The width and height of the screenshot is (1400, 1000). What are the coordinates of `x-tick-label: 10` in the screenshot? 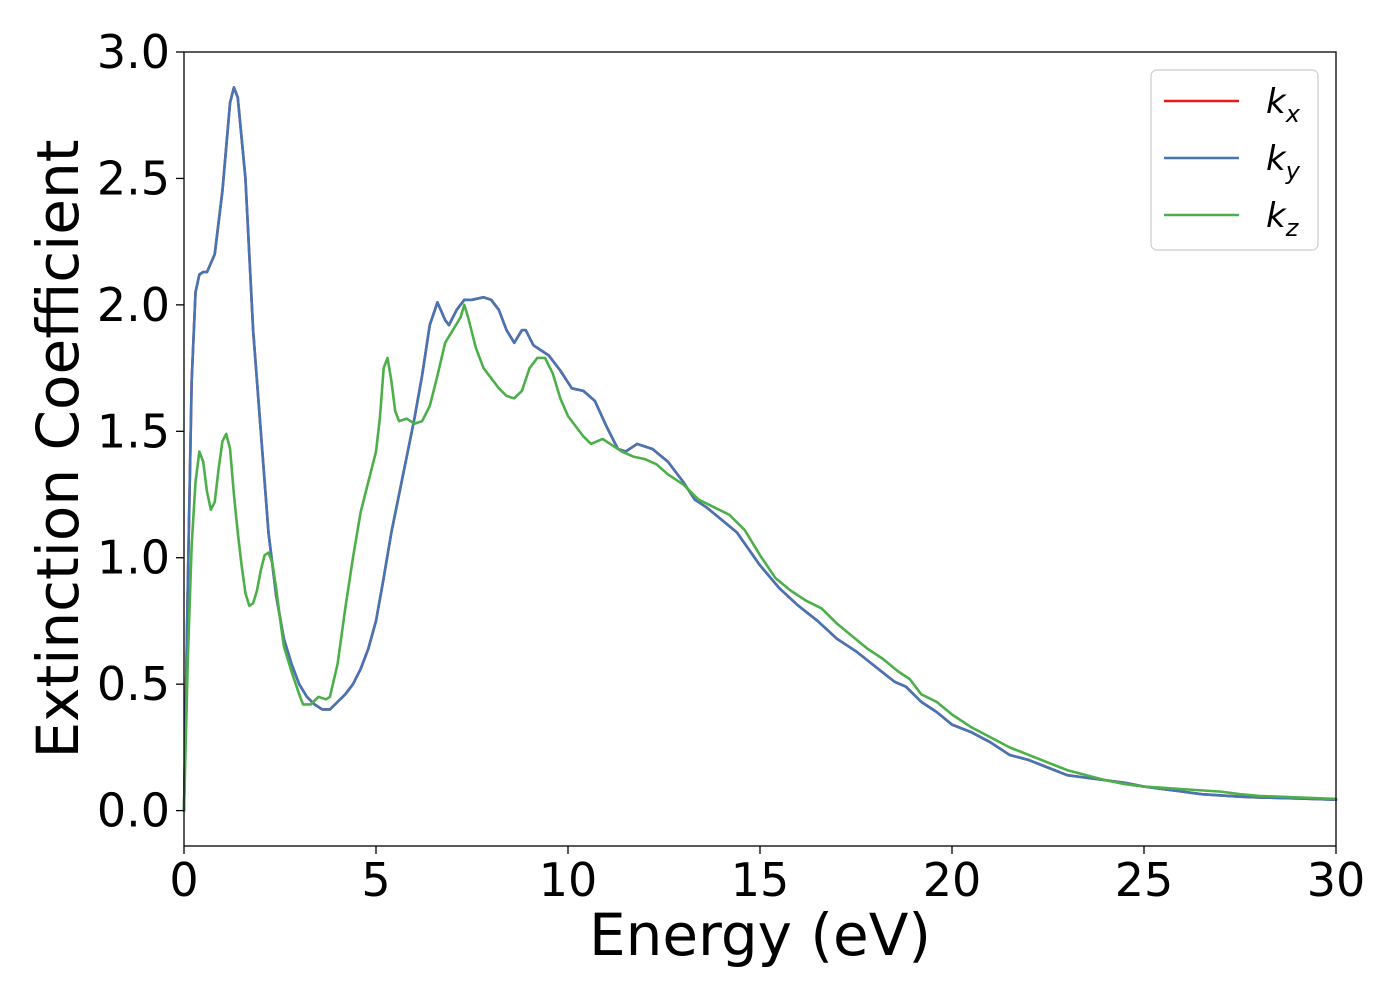 It's located at (568, 880).